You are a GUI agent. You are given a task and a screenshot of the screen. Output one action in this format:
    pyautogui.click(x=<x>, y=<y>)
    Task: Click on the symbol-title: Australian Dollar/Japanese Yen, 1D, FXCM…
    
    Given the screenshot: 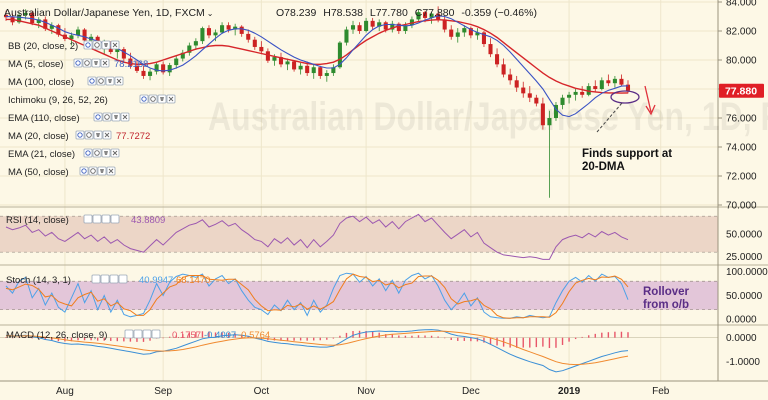 What is the action you would take?
    pyautogui.click(x=108, y=13)
    